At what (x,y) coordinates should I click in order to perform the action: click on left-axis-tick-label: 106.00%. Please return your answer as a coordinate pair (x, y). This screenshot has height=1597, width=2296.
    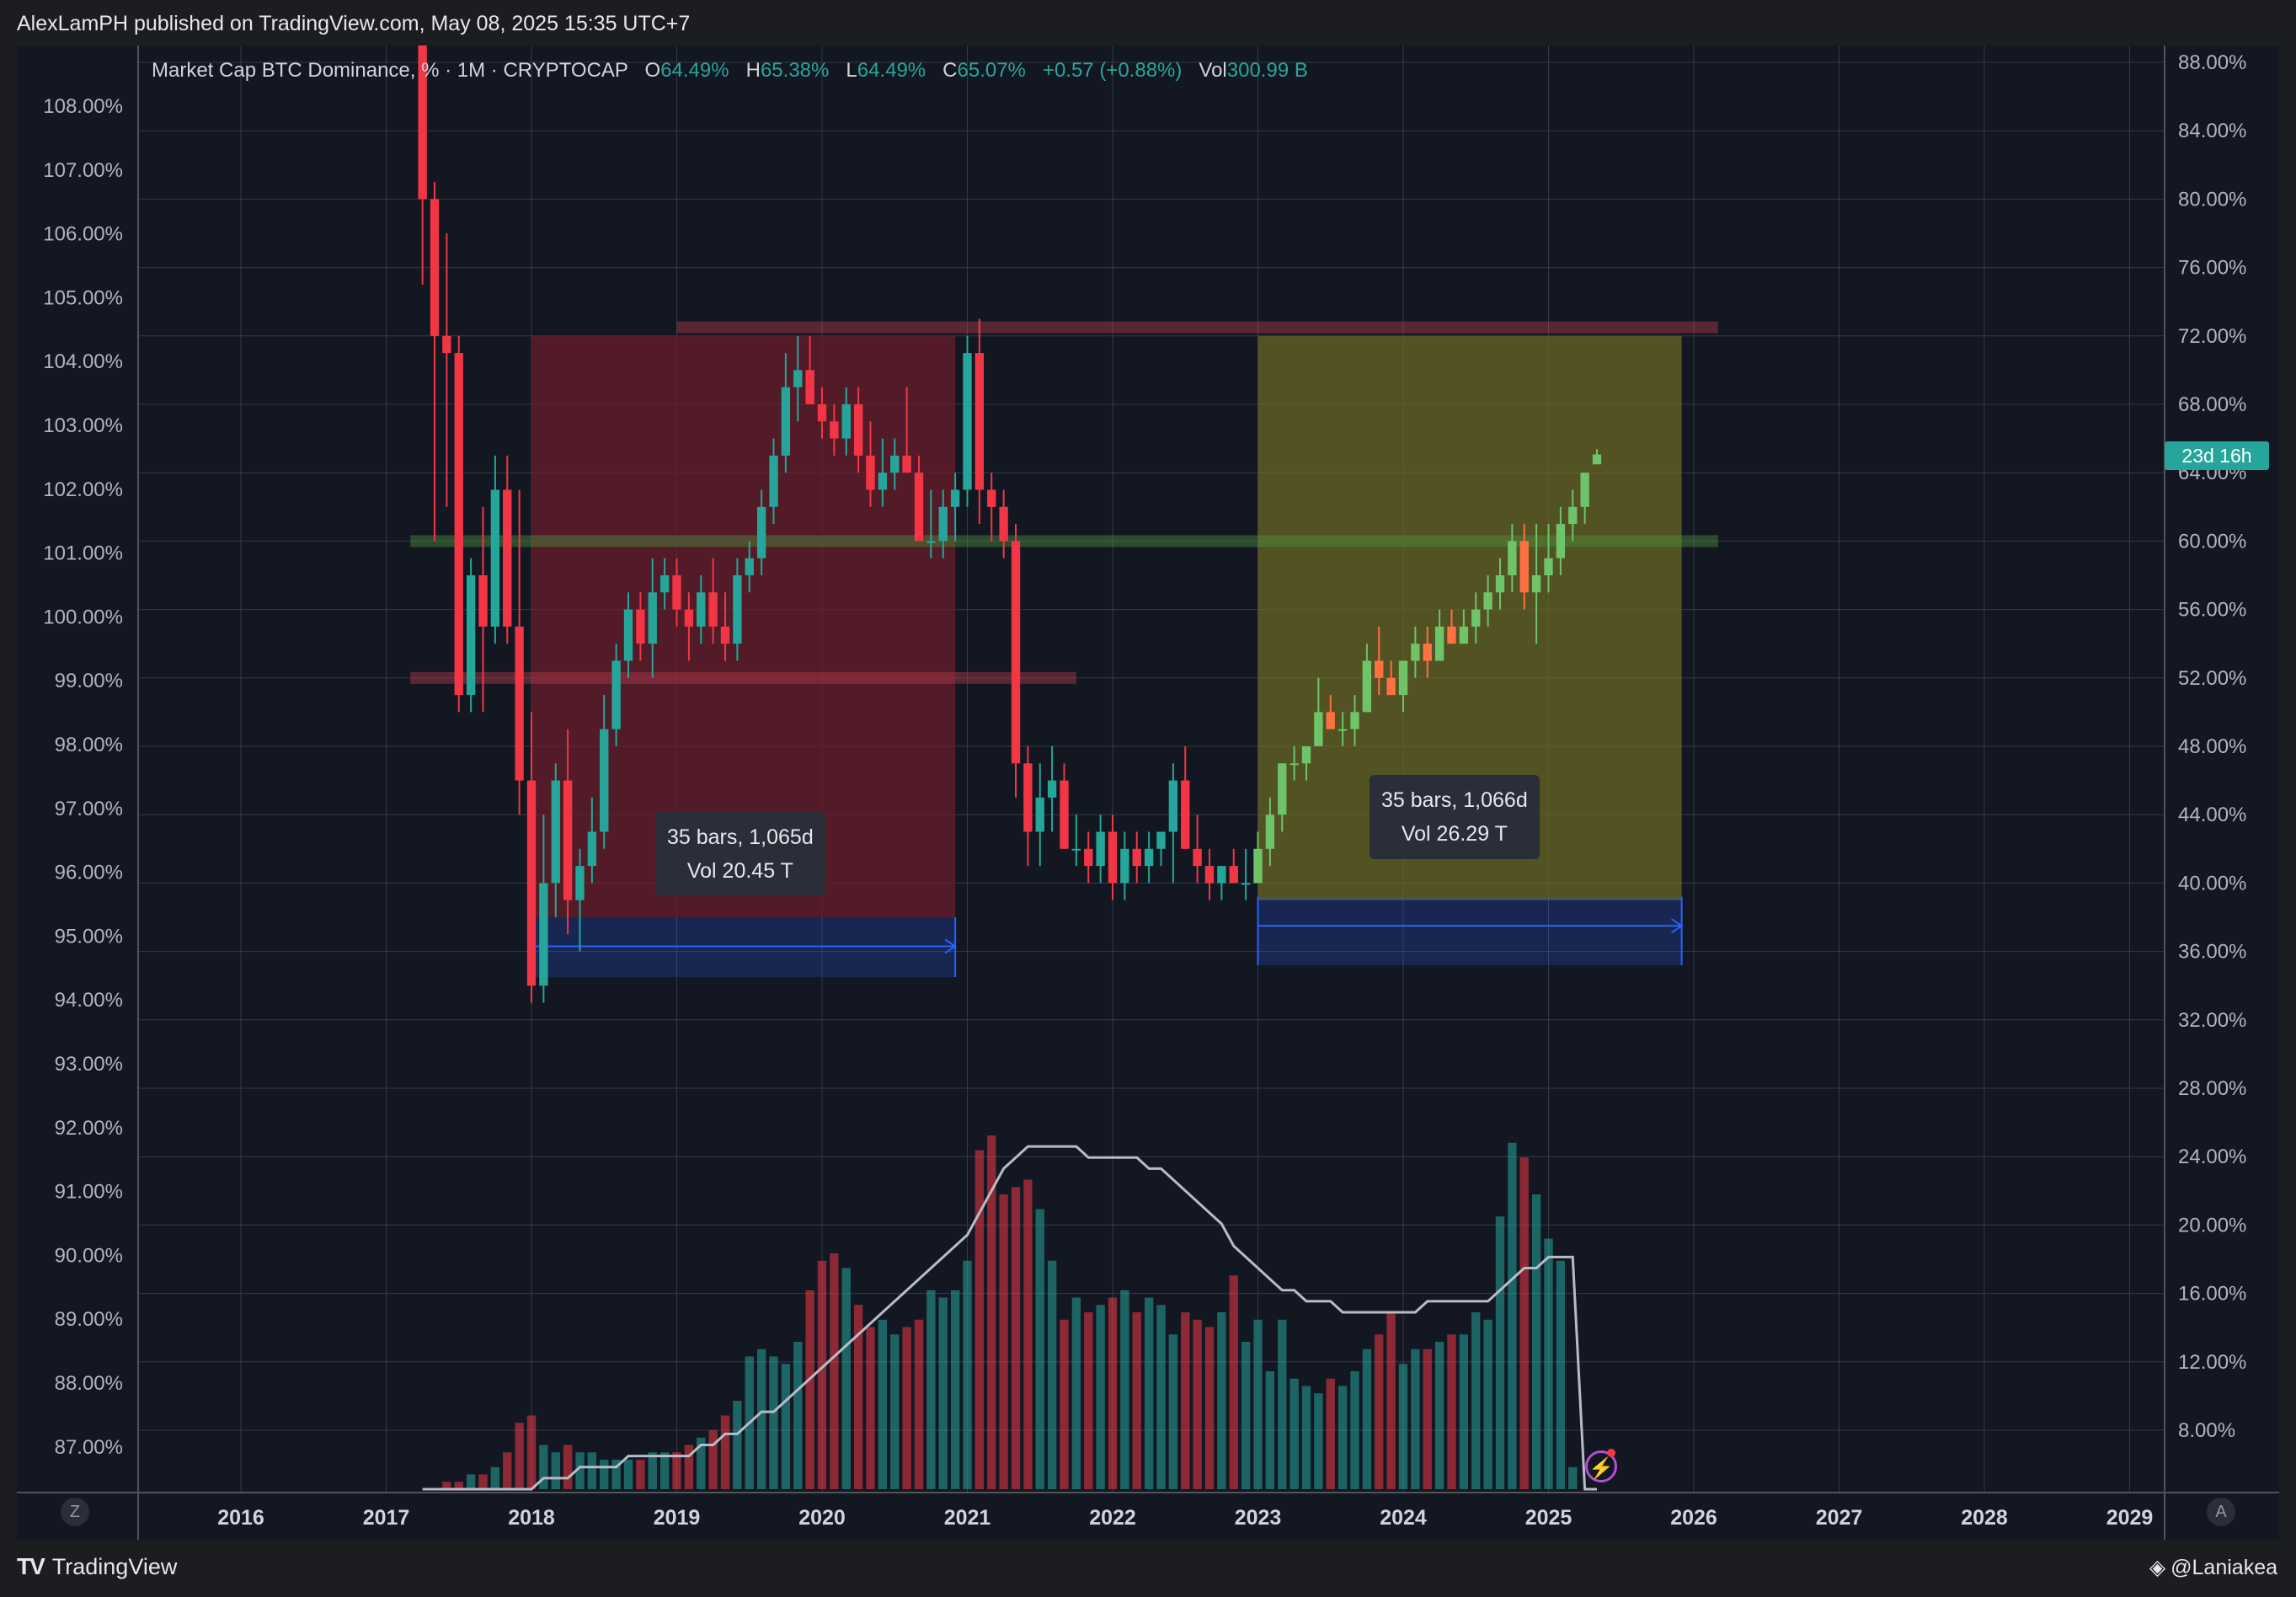
    Looking at the image, I should click on (83, 235).